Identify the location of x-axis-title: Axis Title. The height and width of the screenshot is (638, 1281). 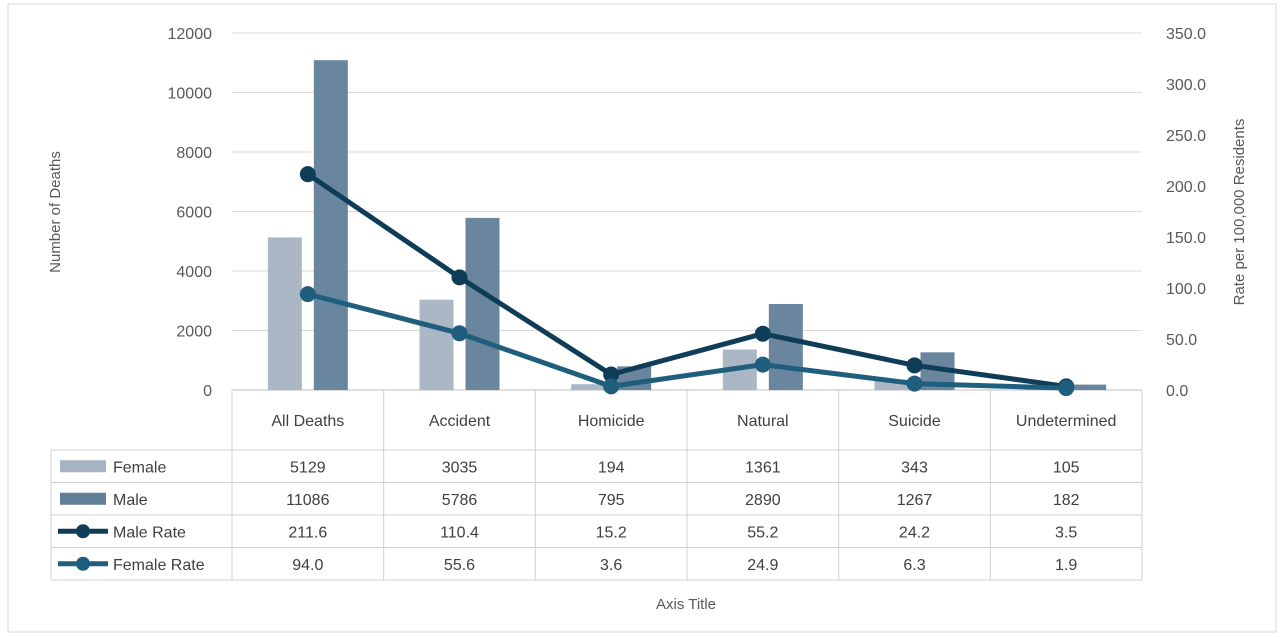
(686, 604).